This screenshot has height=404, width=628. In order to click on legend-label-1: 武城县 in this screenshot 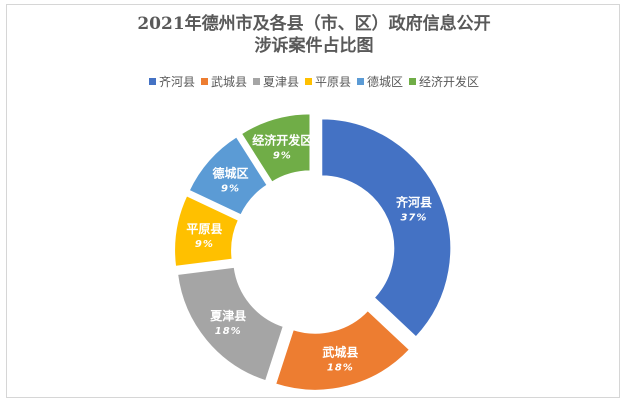, I will do `click(228, 82)`.